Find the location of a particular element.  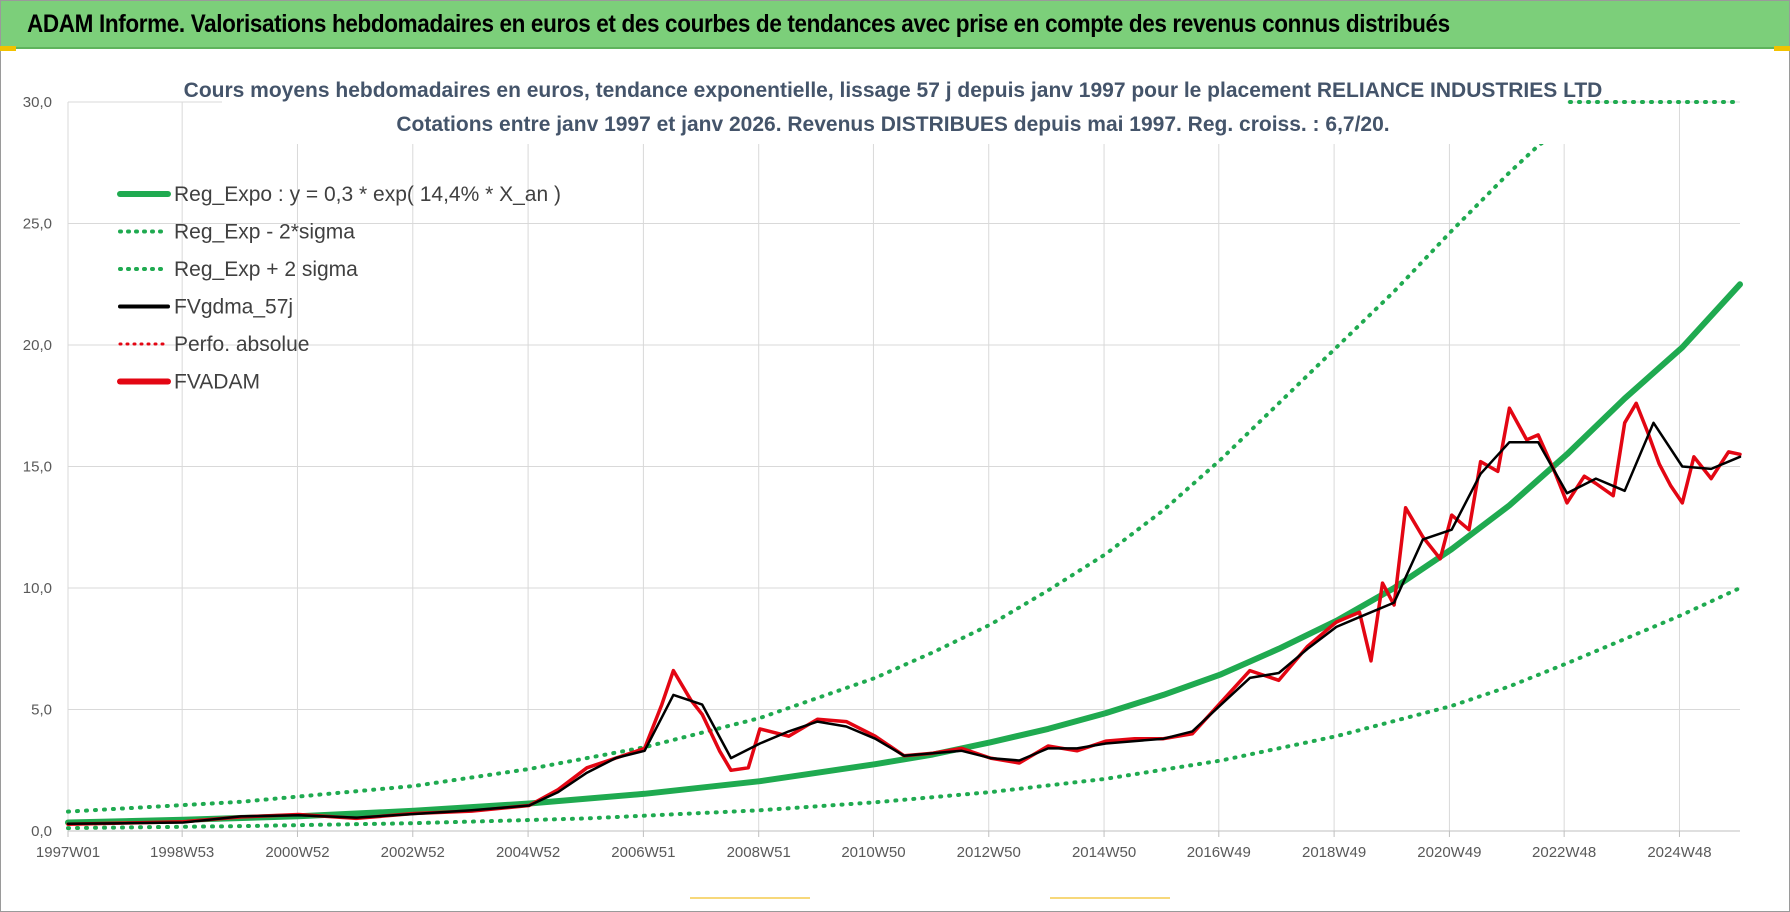

corner-mark-top-left is located at coordinates (8, 48).